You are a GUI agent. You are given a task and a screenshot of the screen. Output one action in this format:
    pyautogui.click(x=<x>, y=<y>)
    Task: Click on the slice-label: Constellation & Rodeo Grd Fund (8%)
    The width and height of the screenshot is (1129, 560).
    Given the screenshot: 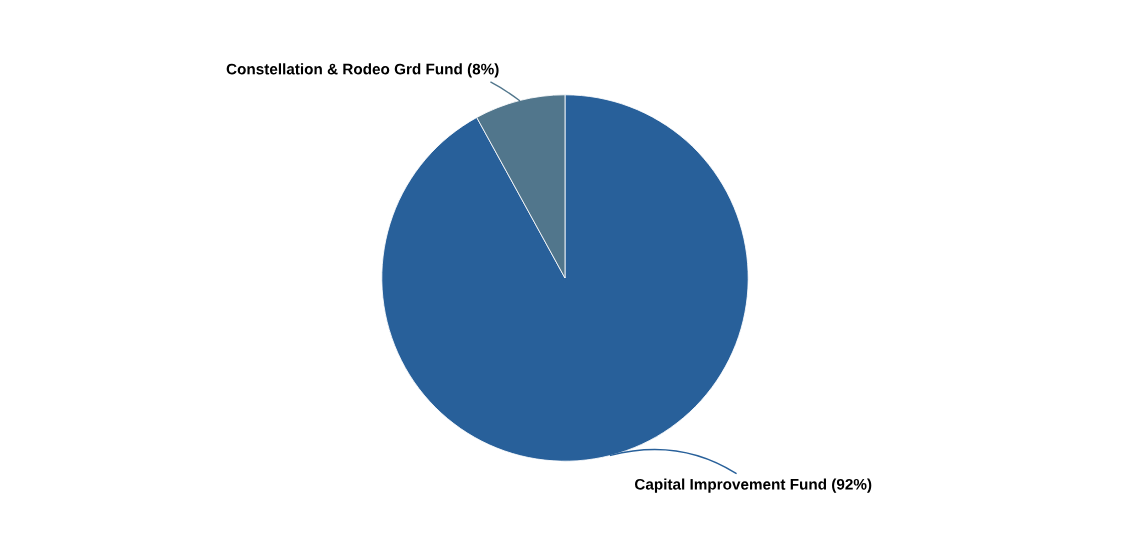 What is the action you would take?
    pyautogui.click(x=362, y=70)
    